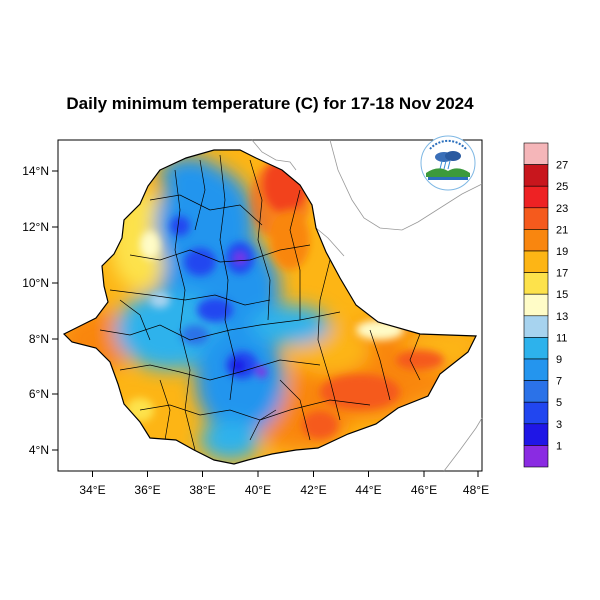  Describe the element at coordinates (562, 230) in the screenshot. I see `colorbar-label: 21` at that location.